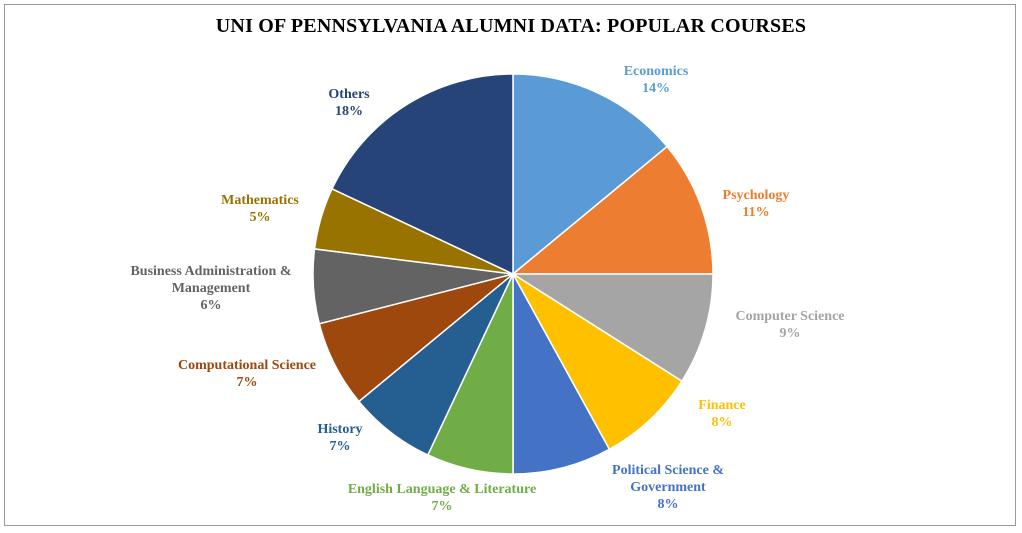 The image size is (1022, 533). I want to click on slice-value-label: 18%, so click(349, 111).